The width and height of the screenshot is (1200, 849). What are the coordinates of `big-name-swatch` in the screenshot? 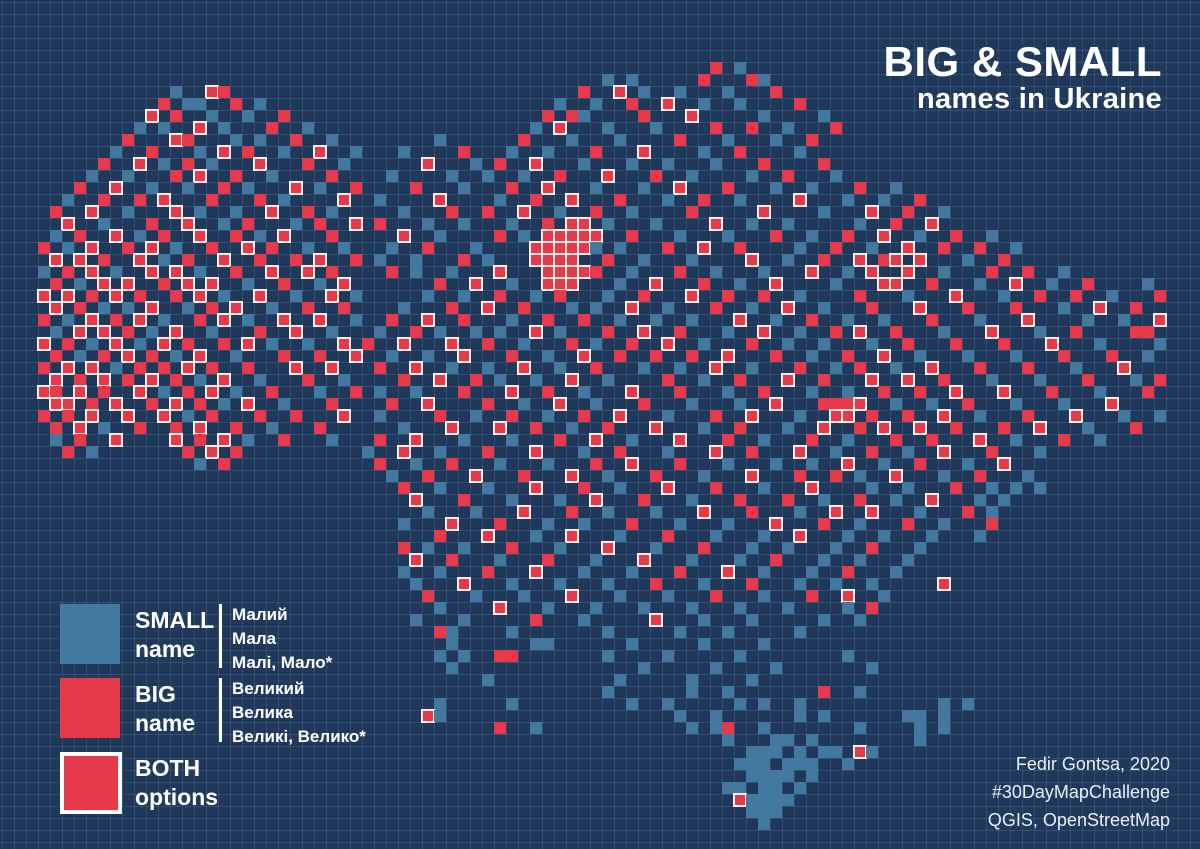 It's located at (90, 708).